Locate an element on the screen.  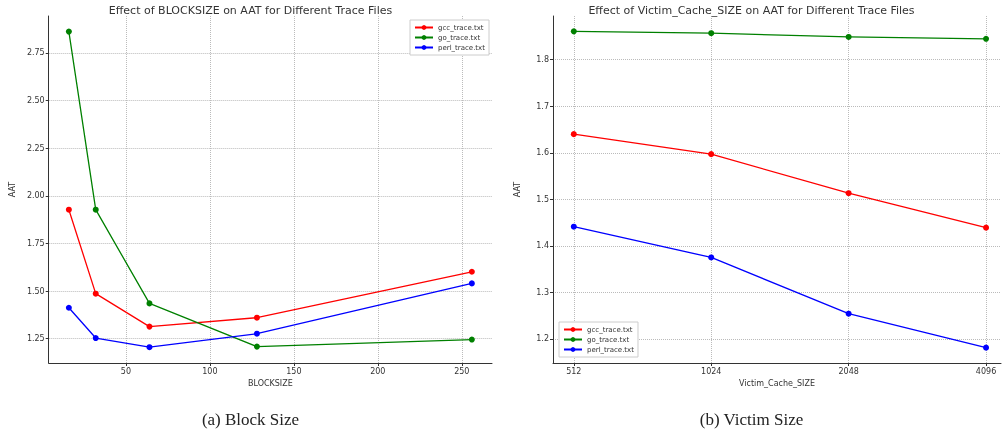
y-tick-label: 2.00 is located at coordinates (35, 196).